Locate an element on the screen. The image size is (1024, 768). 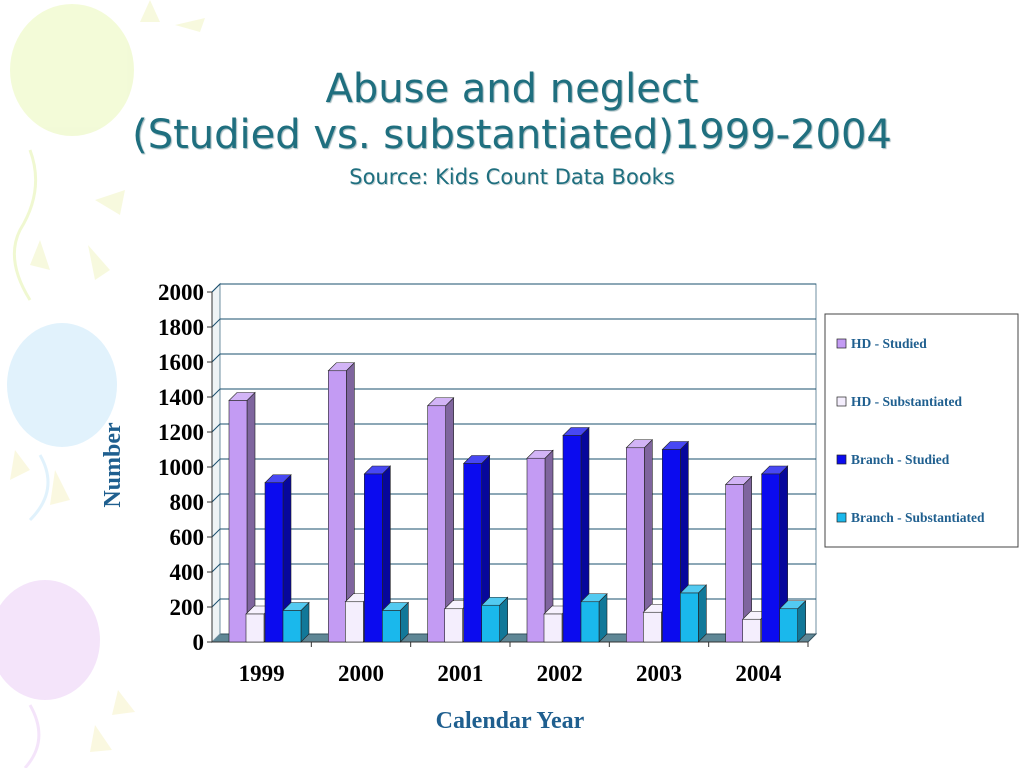
x-tick-label: 1999 is located at coordinates (262, 673).